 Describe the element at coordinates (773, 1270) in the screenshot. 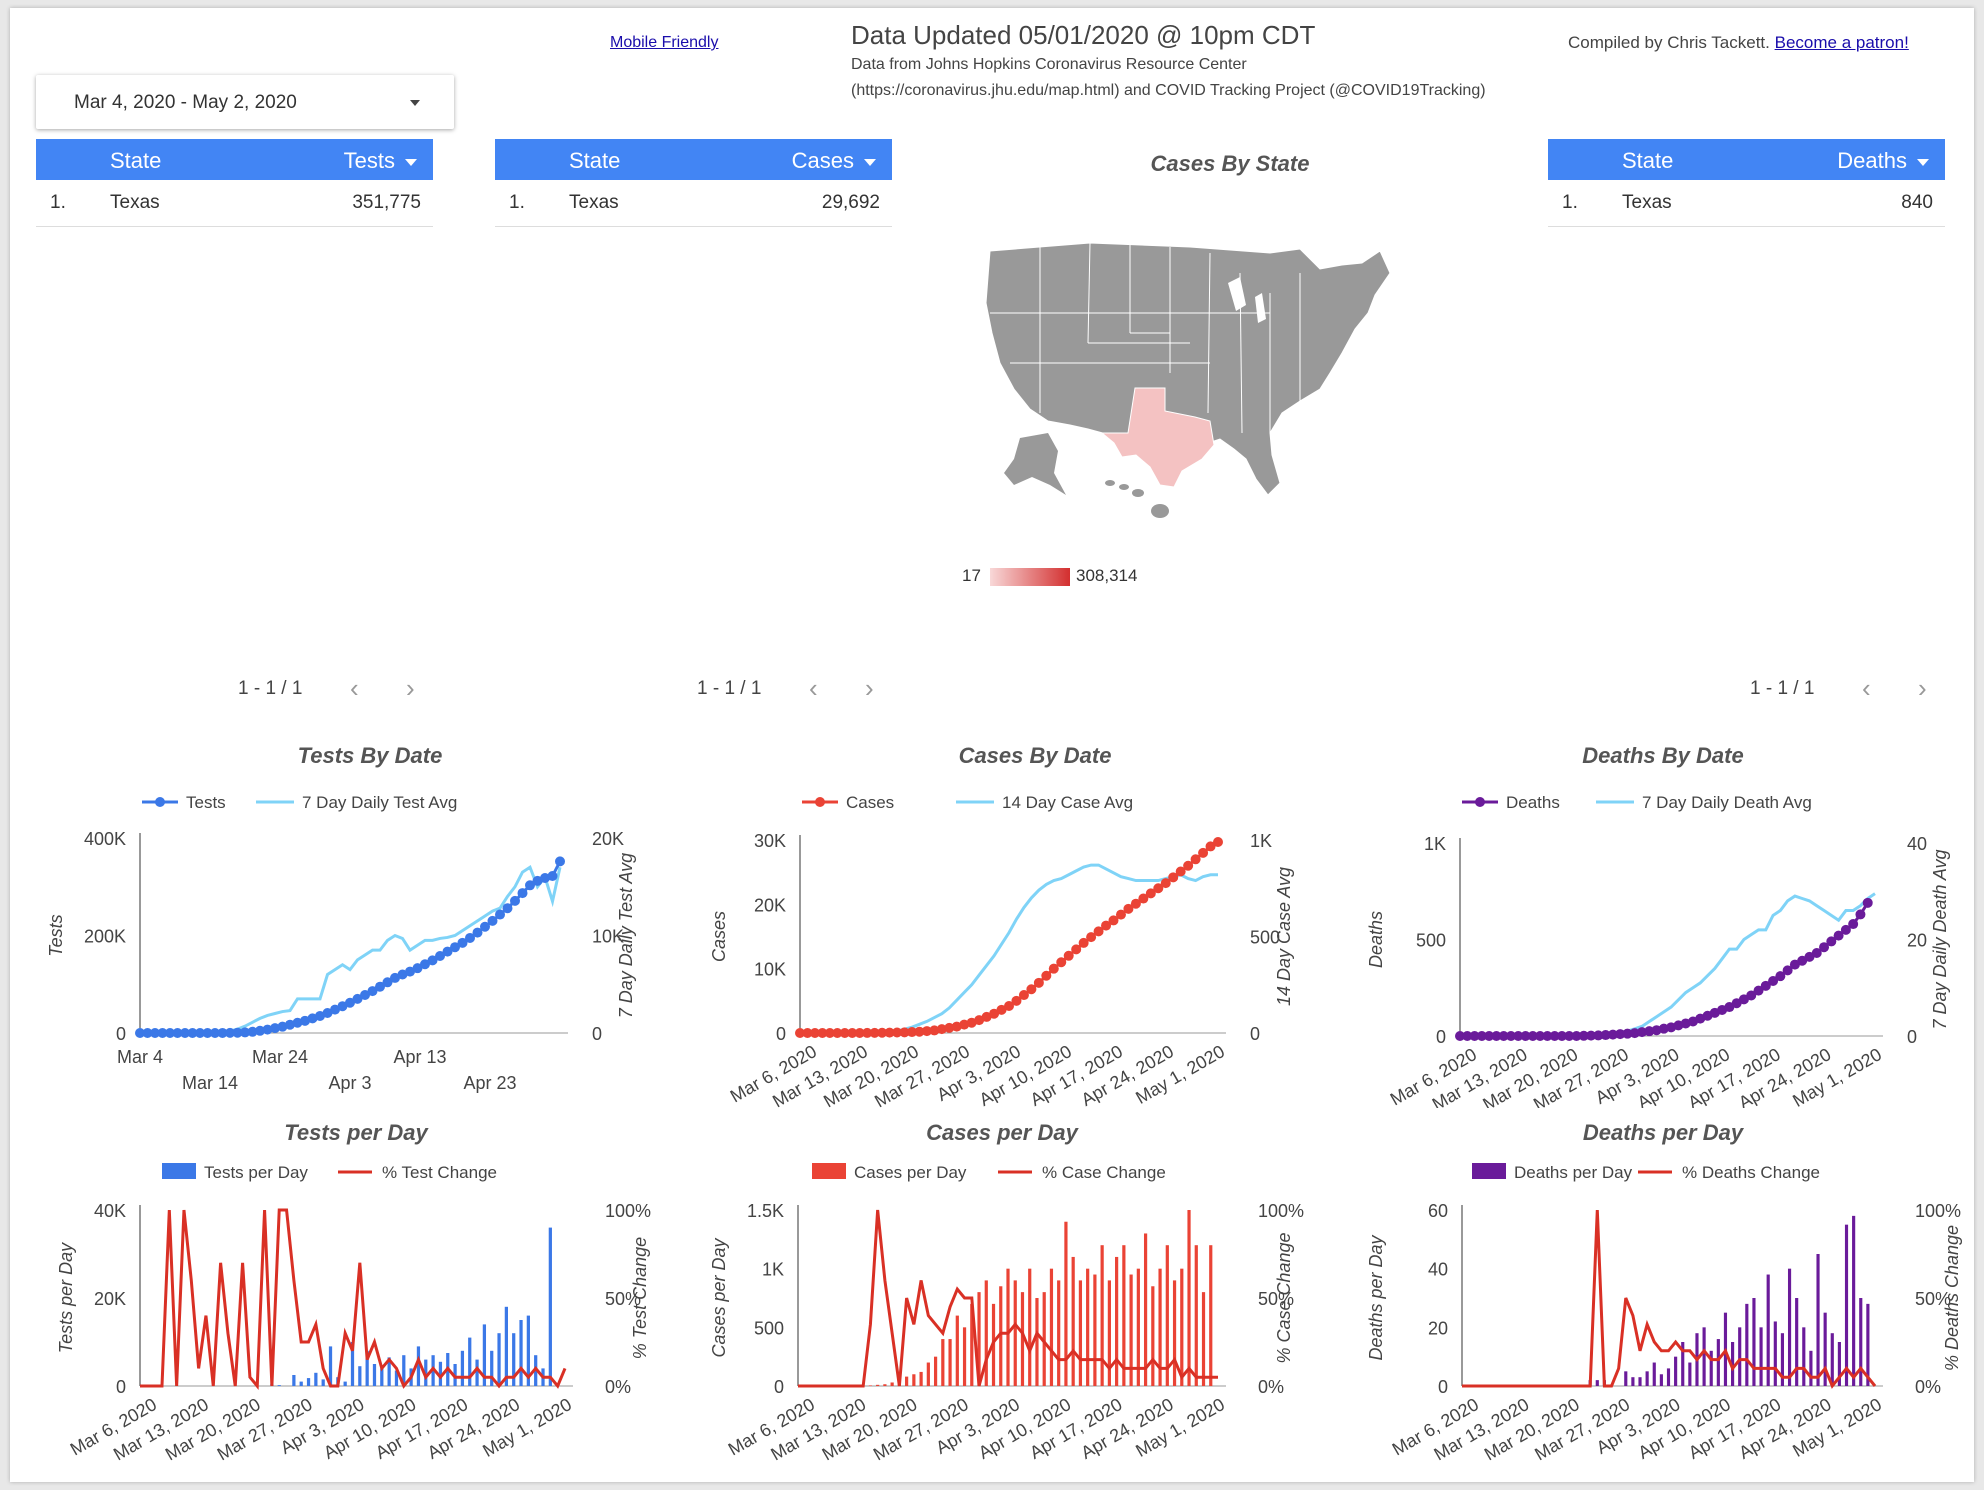

I see `y-tick-label: 1K` at that location.